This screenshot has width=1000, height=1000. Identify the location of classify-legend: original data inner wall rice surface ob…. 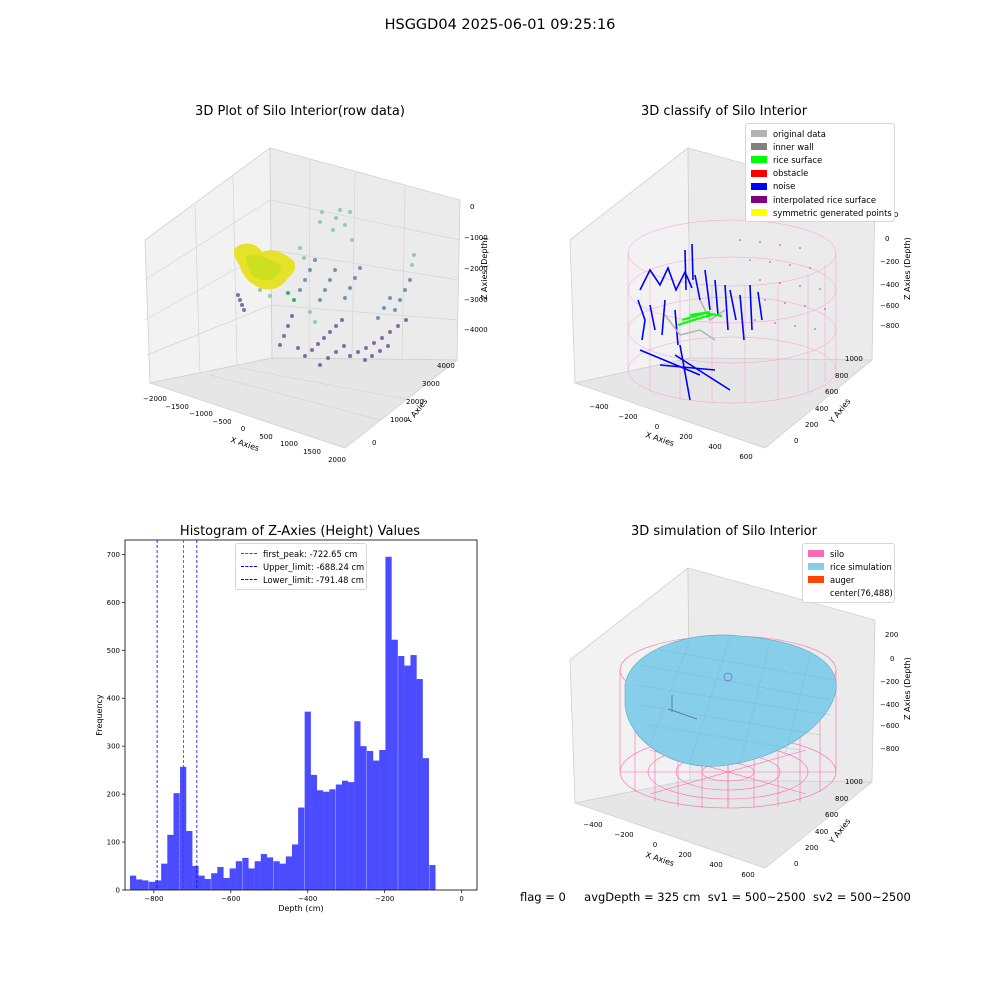
(820, 173).